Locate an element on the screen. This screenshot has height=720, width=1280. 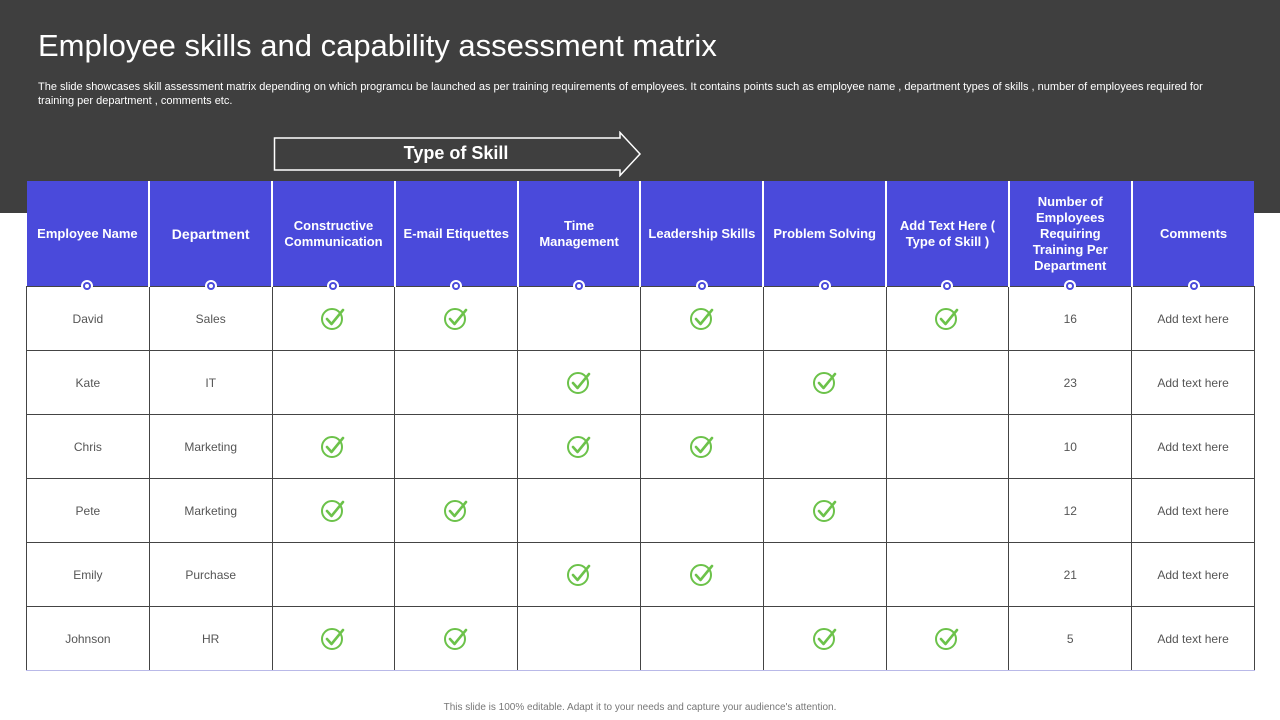
table-row: Pete Marketing 12 Add text here is located at coordinates (640, 510).